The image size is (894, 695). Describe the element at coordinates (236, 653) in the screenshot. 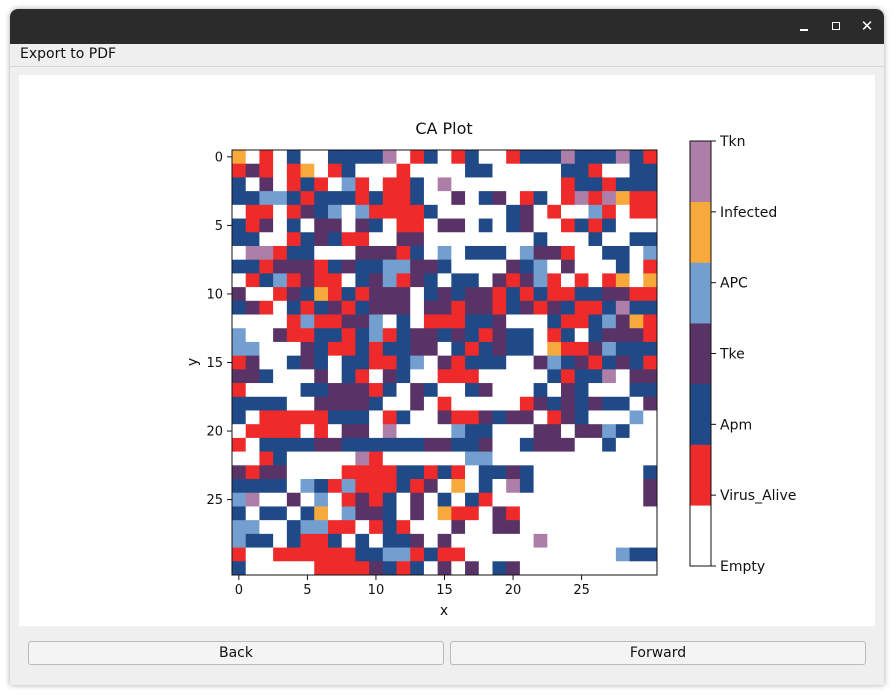

I see `back-button: Back` at that location.